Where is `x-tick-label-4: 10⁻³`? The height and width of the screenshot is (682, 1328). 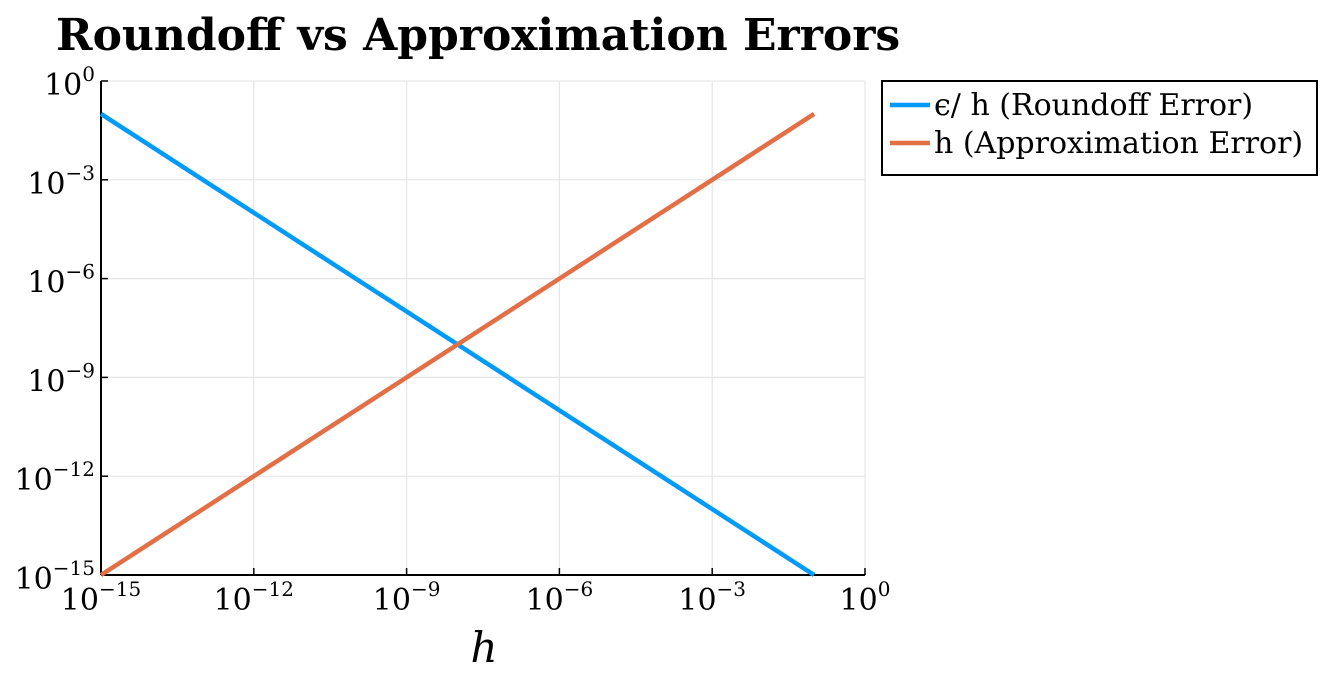
x-tick-label-4: 10⁻³ is located at coordinates (712, 597).